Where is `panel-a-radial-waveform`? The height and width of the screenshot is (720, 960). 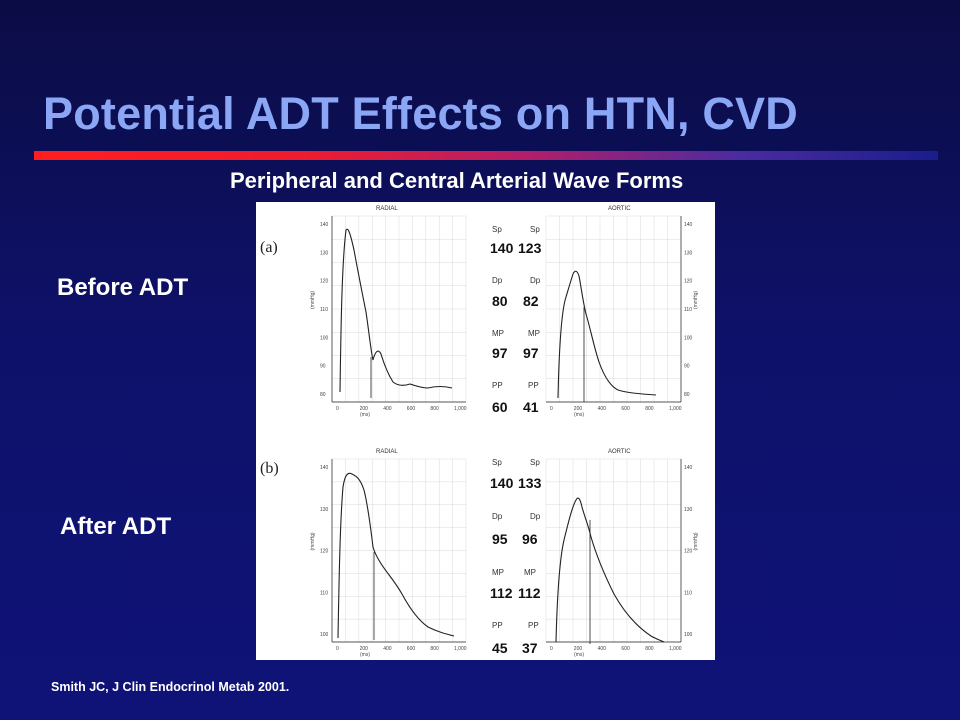 panel-a-radial-waveform is located at coordinates (396, 310).